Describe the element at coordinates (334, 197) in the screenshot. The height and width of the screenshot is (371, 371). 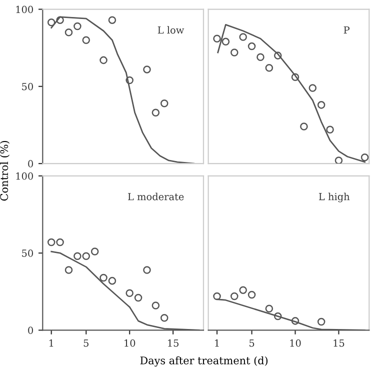
I see `annotation: L high` at that location.